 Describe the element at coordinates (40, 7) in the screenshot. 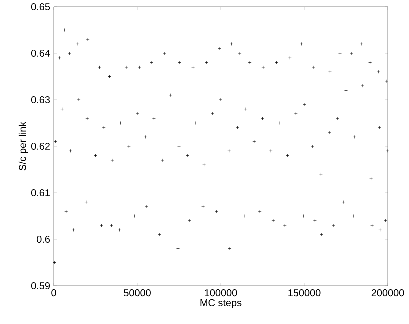

I see `y-tick-label: 0.65` at that location.